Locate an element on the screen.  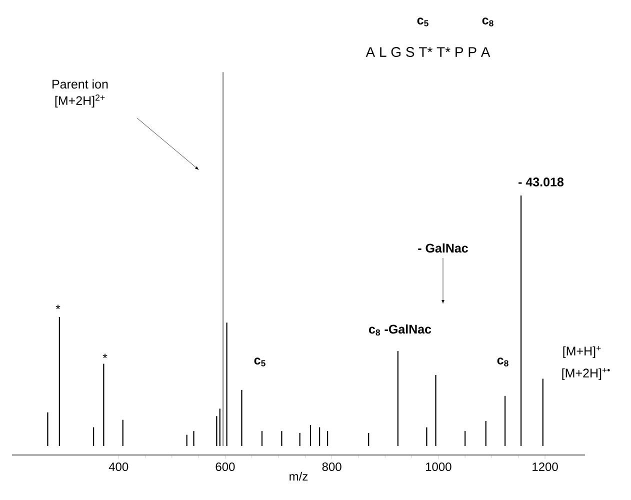
x-tick-label: 1200 is located at coordinates (545, 467).